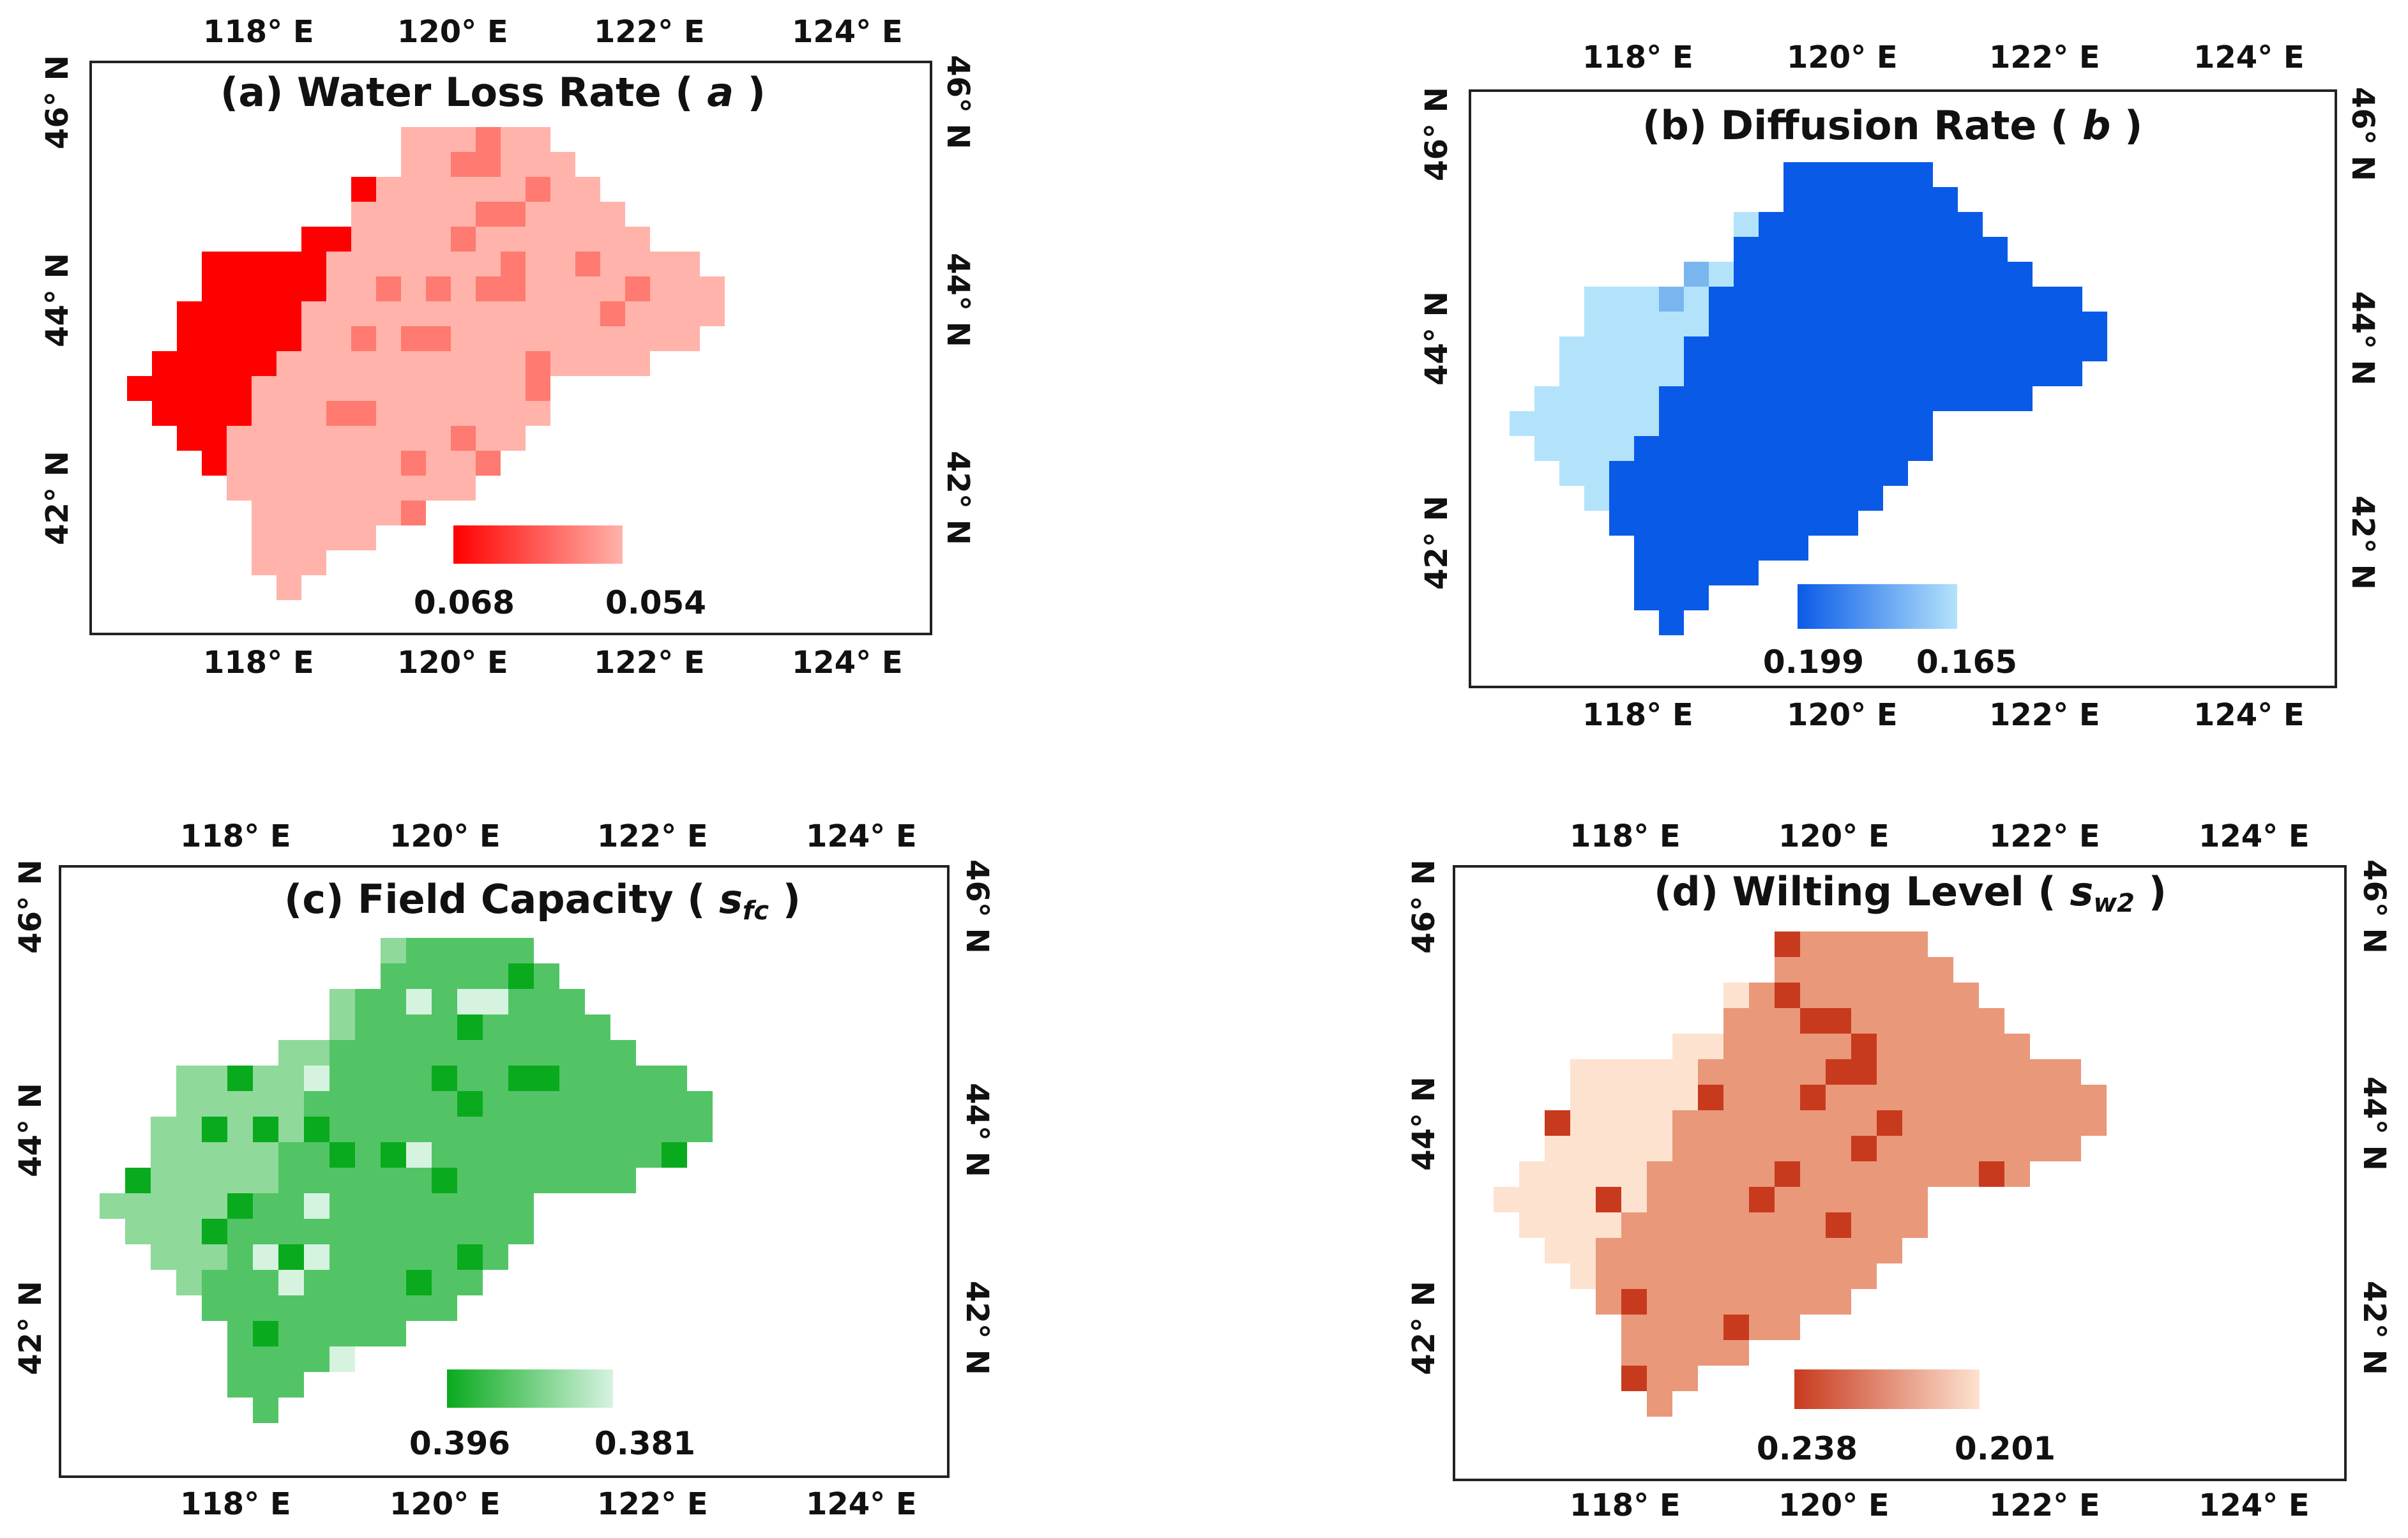  What do you see at coordinates (1967, 662) in the screenshot?
I see `colorbar-low-b: 0.165` at bounding box center [1967, 662].